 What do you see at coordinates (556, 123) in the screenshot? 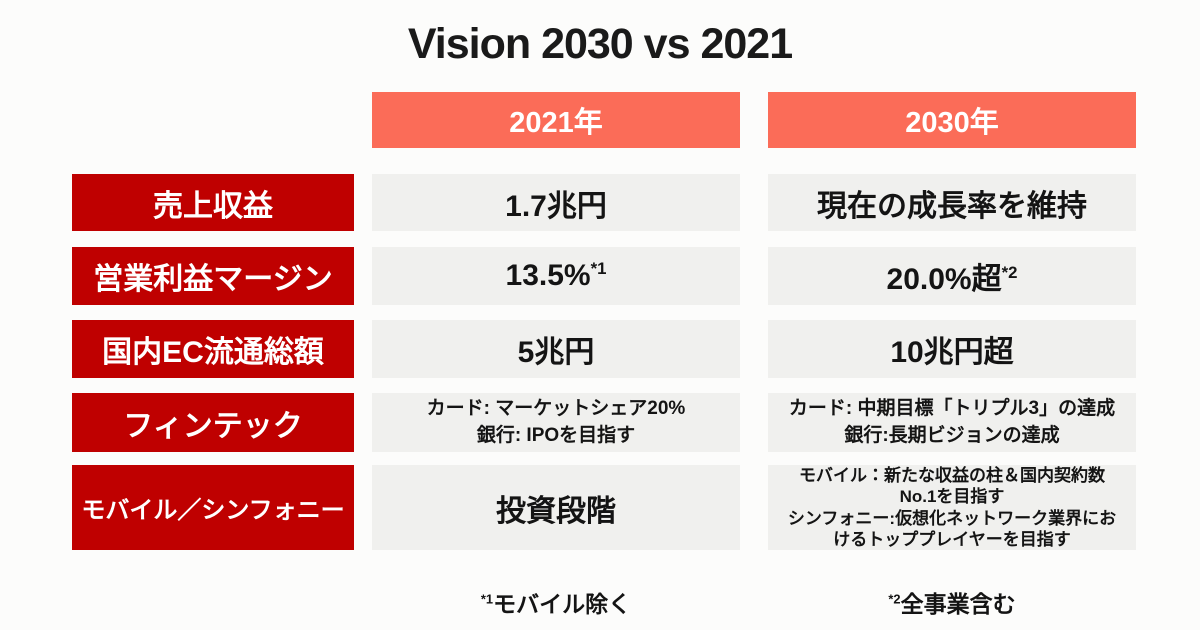
I see `column-header-2021-label: 2021年` at bounding box center [556, 123].